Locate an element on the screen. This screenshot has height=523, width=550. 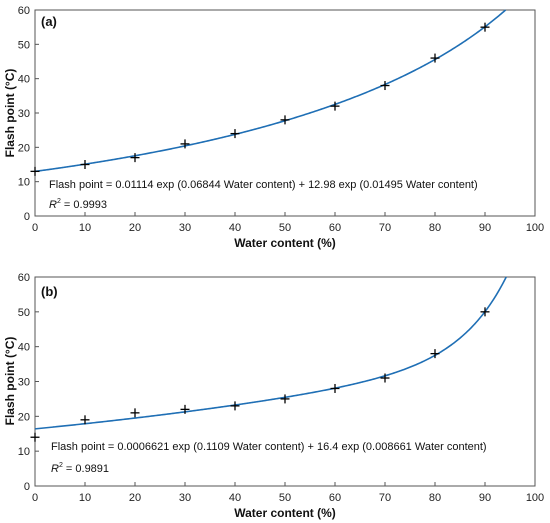
panel-label: (a) is located at coordinates (49, 21).